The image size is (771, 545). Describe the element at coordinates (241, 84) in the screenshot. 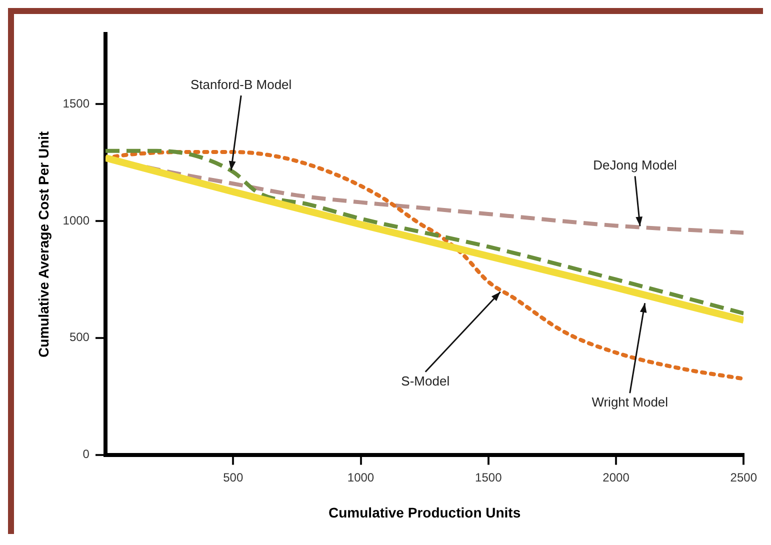

I see `annotation: Stanford-B Model` at that location.